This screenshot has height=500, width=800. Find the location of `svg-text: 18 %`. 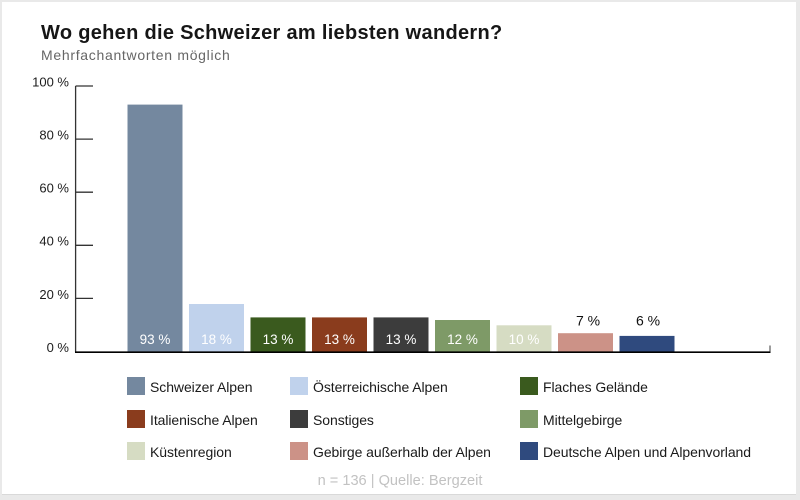

svg-text: 18 % is located at coordinates (216, 339).